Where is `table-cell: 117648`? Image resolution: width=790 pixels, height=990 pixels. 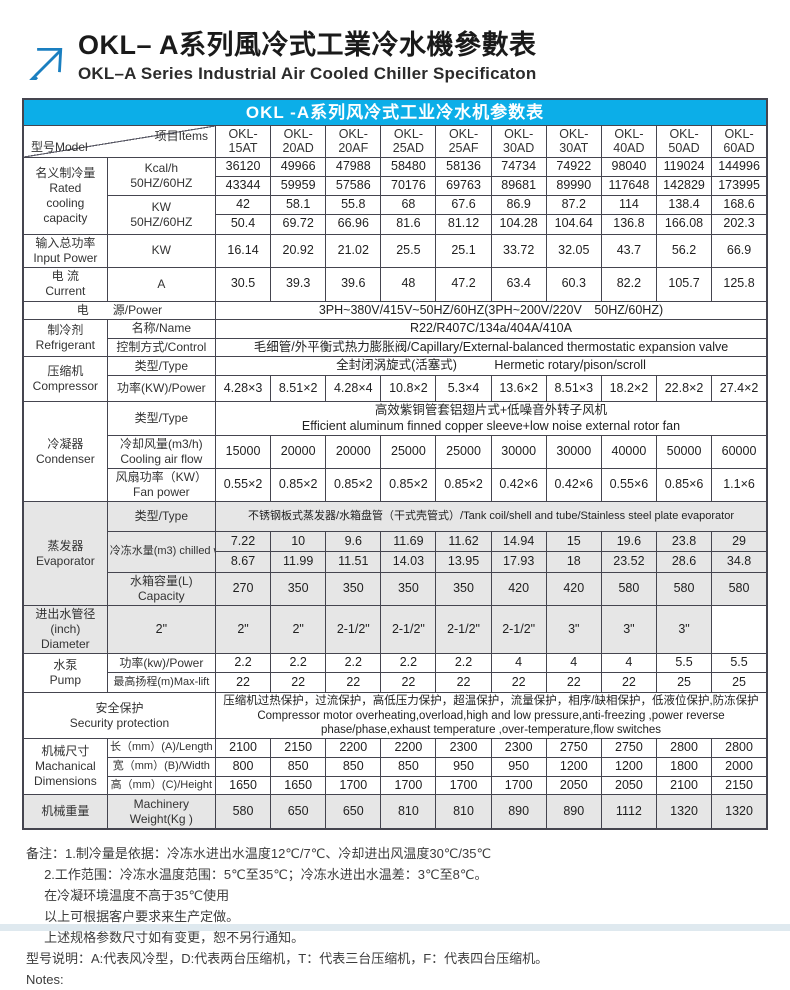
table-cell: 117648 is located at coordinates (628, 185).